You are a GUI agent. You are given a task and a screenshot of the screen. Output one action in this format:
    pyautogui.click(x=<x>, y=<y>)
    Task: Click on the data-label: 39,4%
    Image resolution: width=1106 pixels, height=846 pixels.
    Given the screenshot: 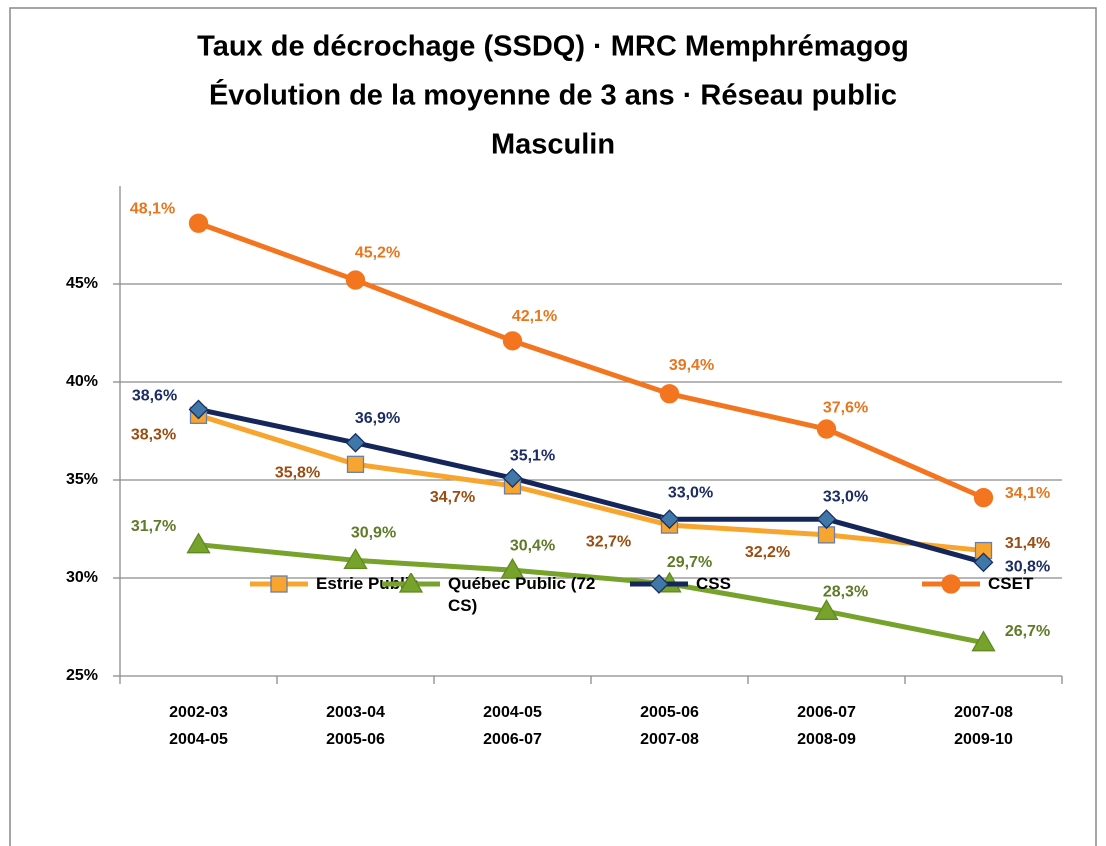 What is the action you would take?
    pyautogui.click(x=691, y=365)
    